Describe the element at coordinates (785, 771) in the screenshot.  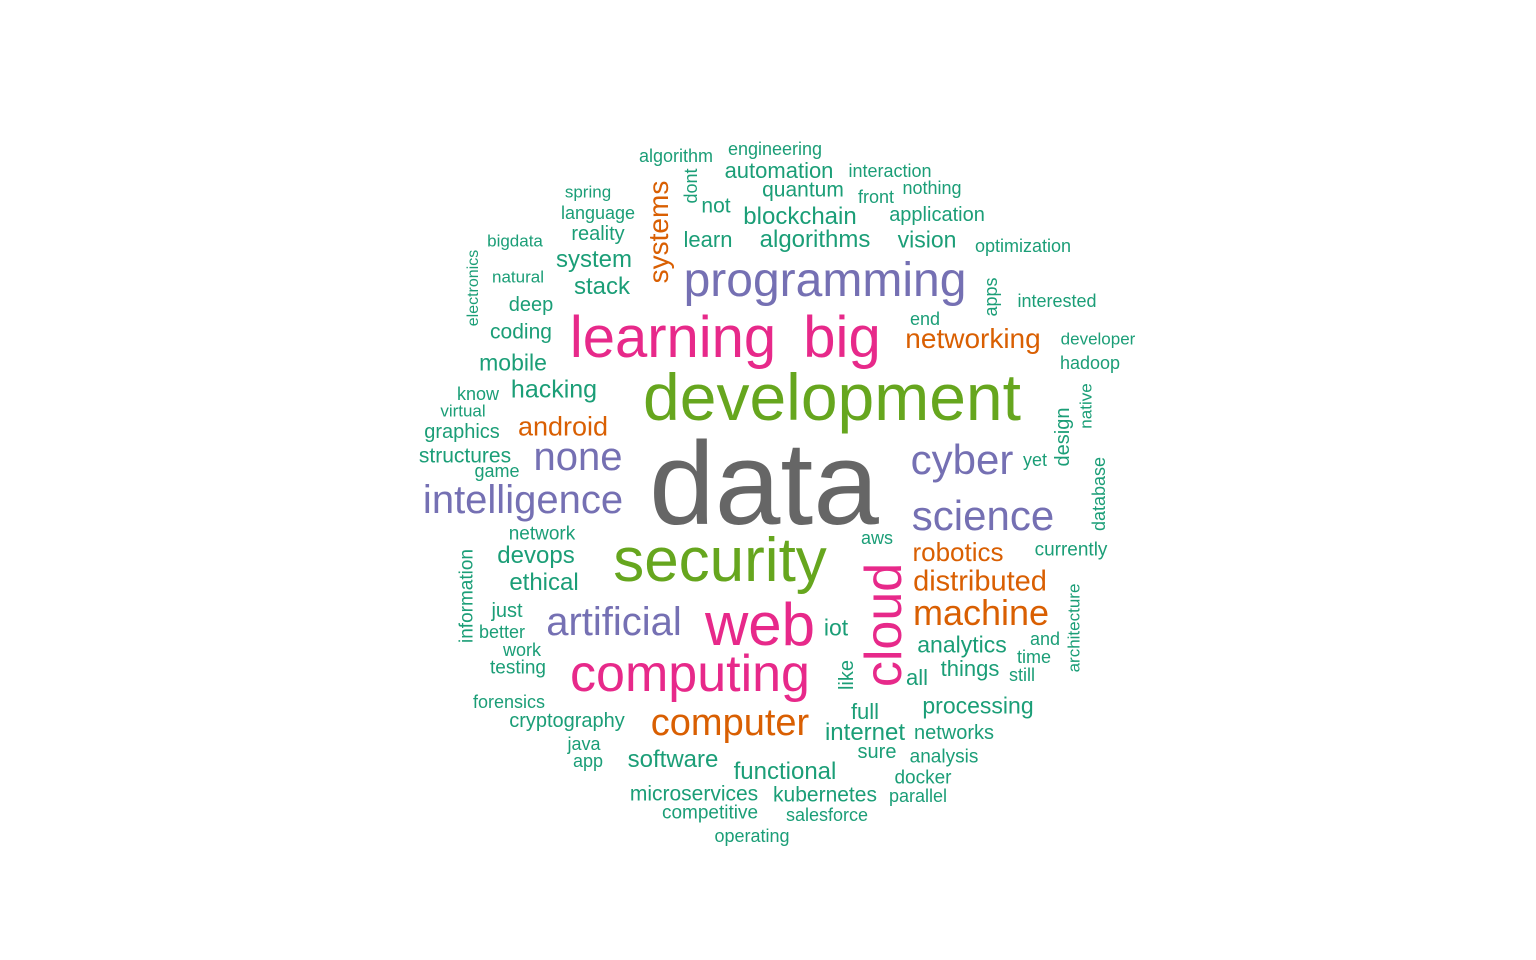
I see `word-functional: functional` at that location.